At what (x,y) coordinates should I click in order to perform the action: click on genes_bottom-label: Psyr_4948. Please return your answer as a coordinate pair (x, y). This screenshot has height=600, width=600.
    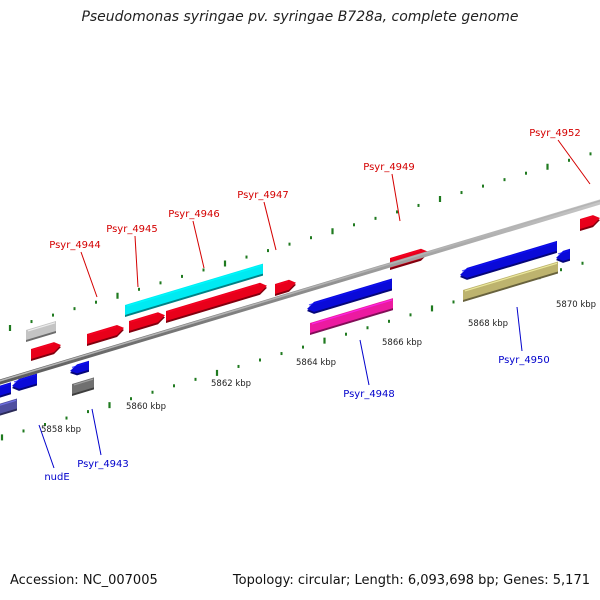
    Looking at the image, I should click on (369, 394).